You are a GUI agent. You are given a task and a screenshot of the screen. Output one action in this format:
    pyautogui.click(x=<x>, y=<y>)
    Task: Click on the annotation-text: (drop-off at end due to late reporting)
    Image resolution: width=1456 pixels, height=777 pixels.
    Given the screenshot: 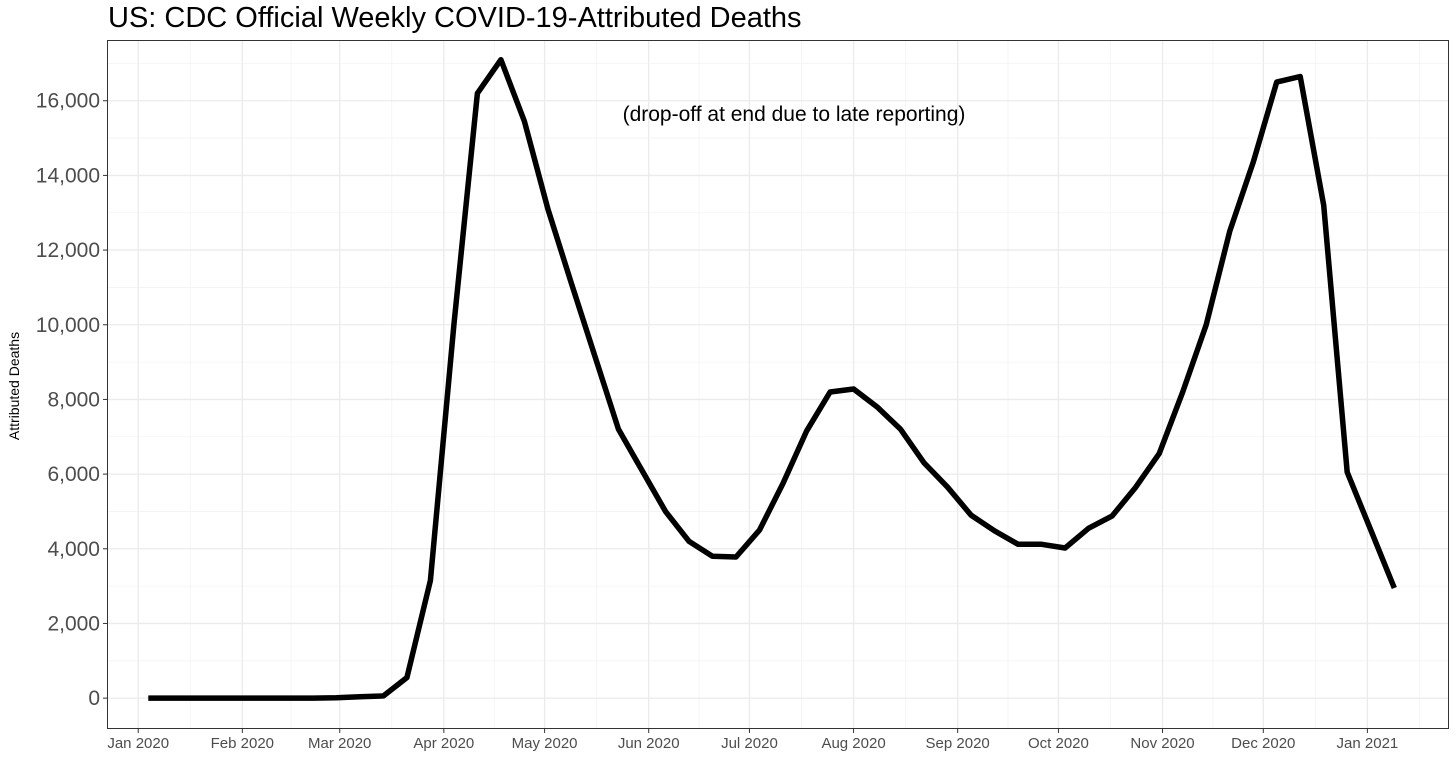 What is the action you would take?
    pyautogui.click(x=794, y=114)
    